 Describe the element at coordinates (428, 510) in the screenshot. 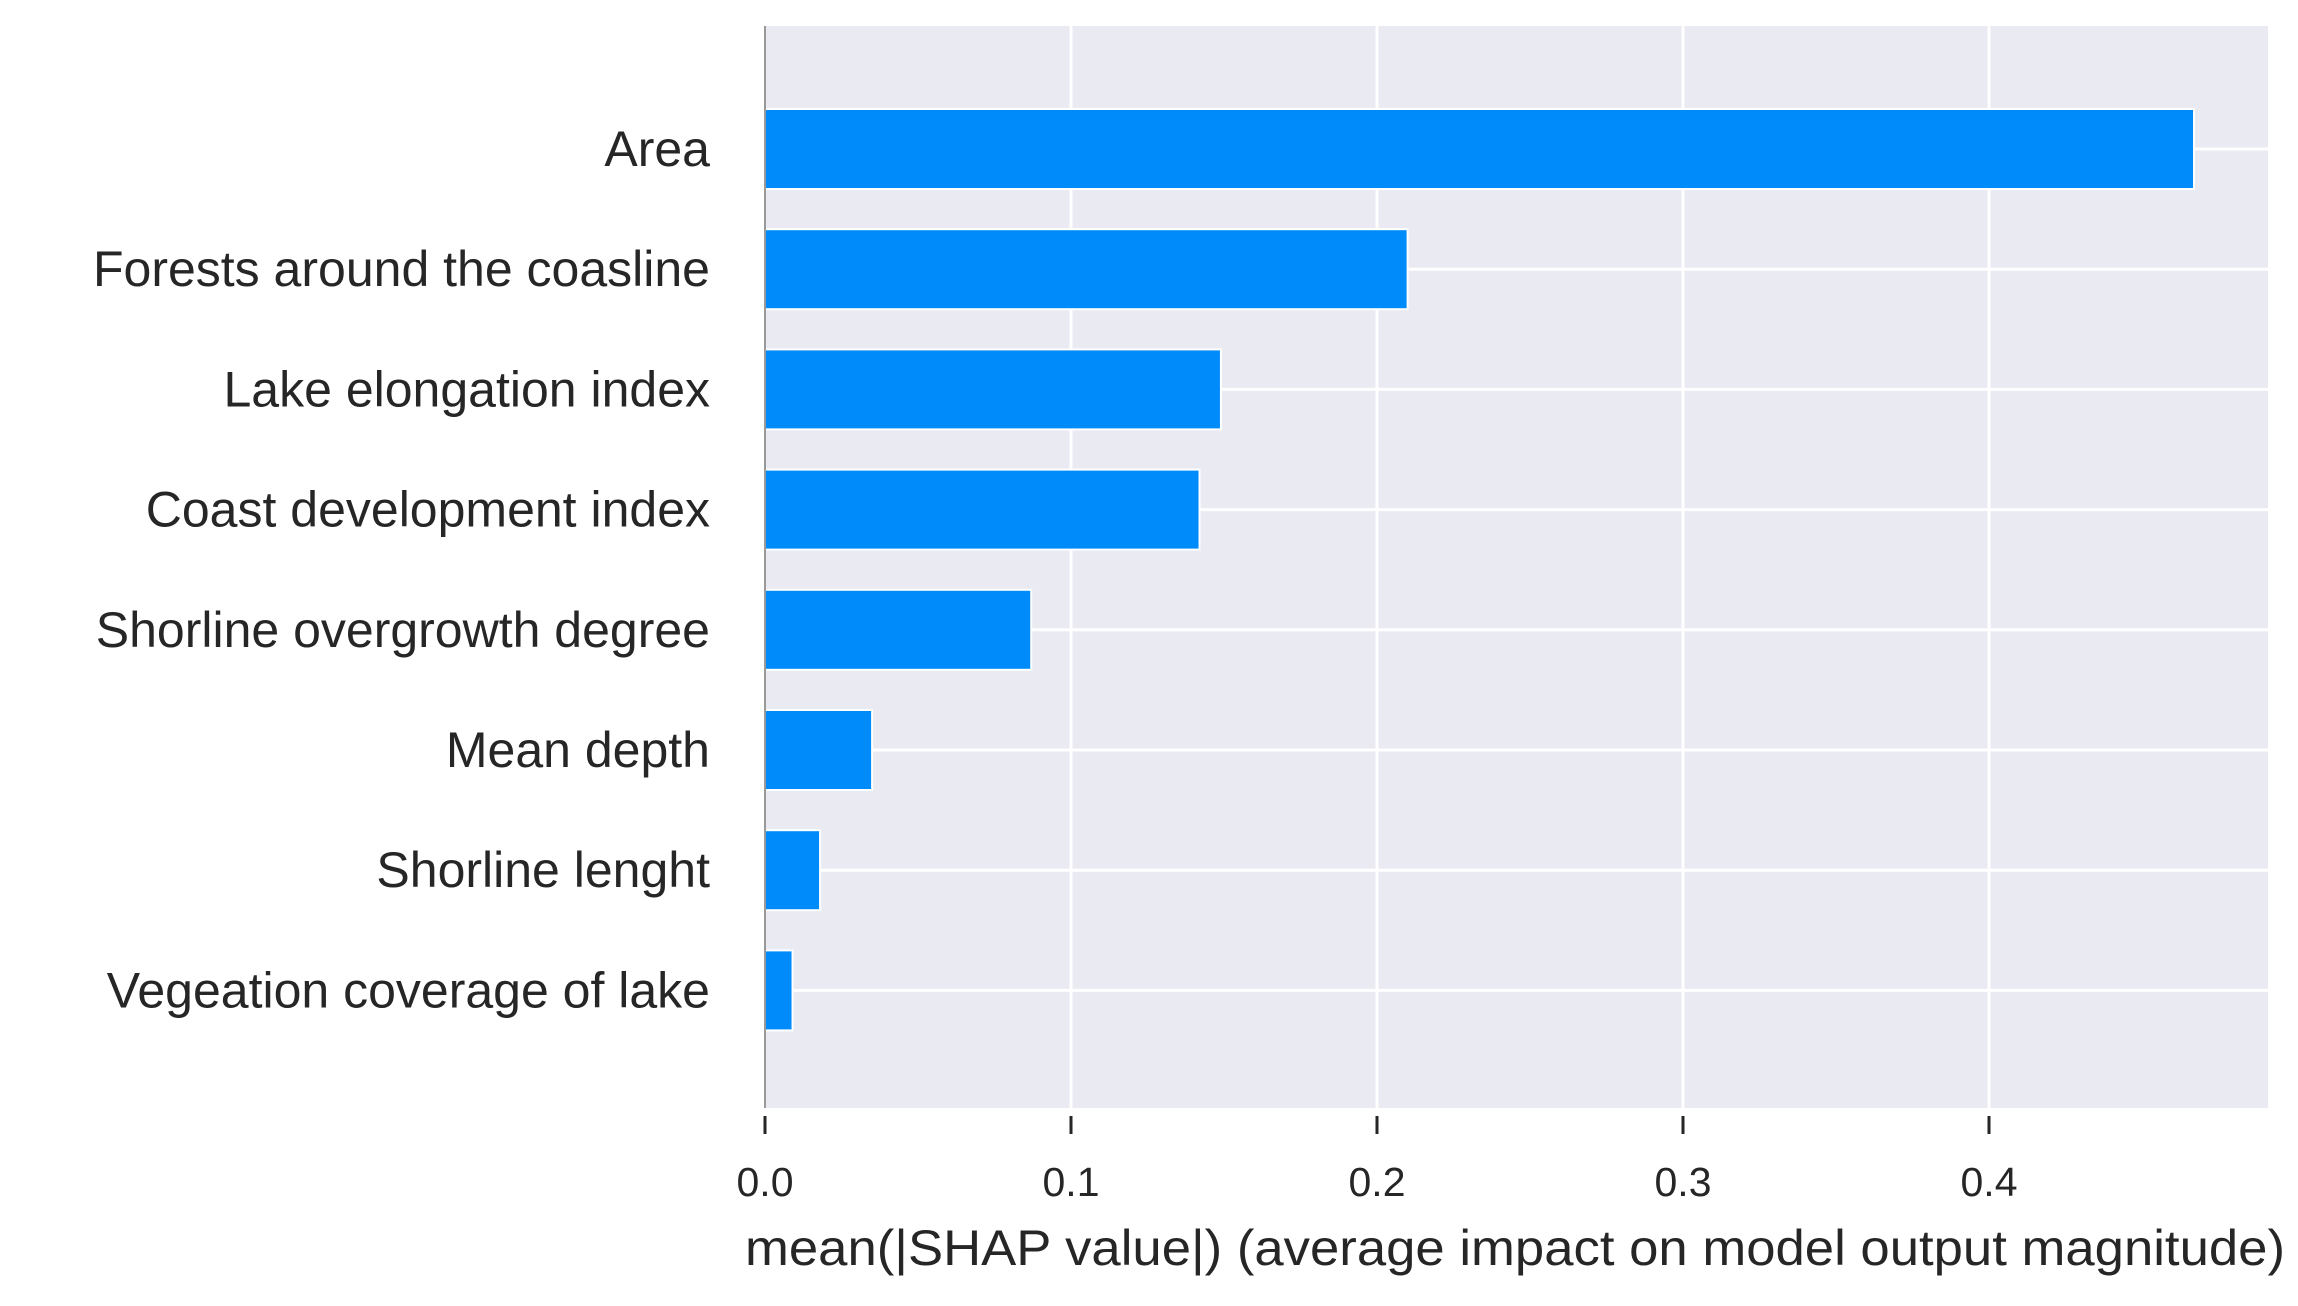

I see `category-label: Coast development index` at that location.